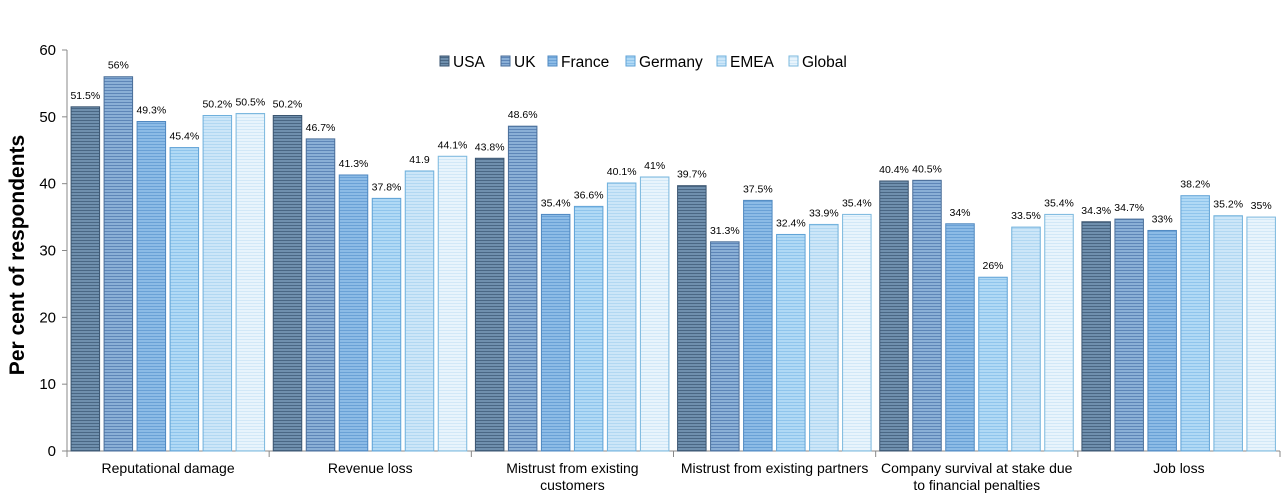 This screenshot has width=1283, height=501. I want to click on data-label: 34.7%, so click(1129, 208).